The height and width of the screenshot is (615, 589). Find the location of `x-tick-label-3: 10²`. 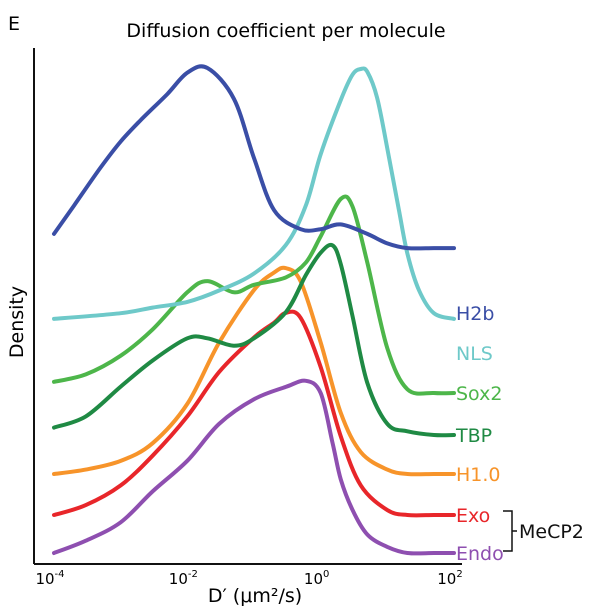

x-tick-label-3: 10² is located at coordinates (449, 578).